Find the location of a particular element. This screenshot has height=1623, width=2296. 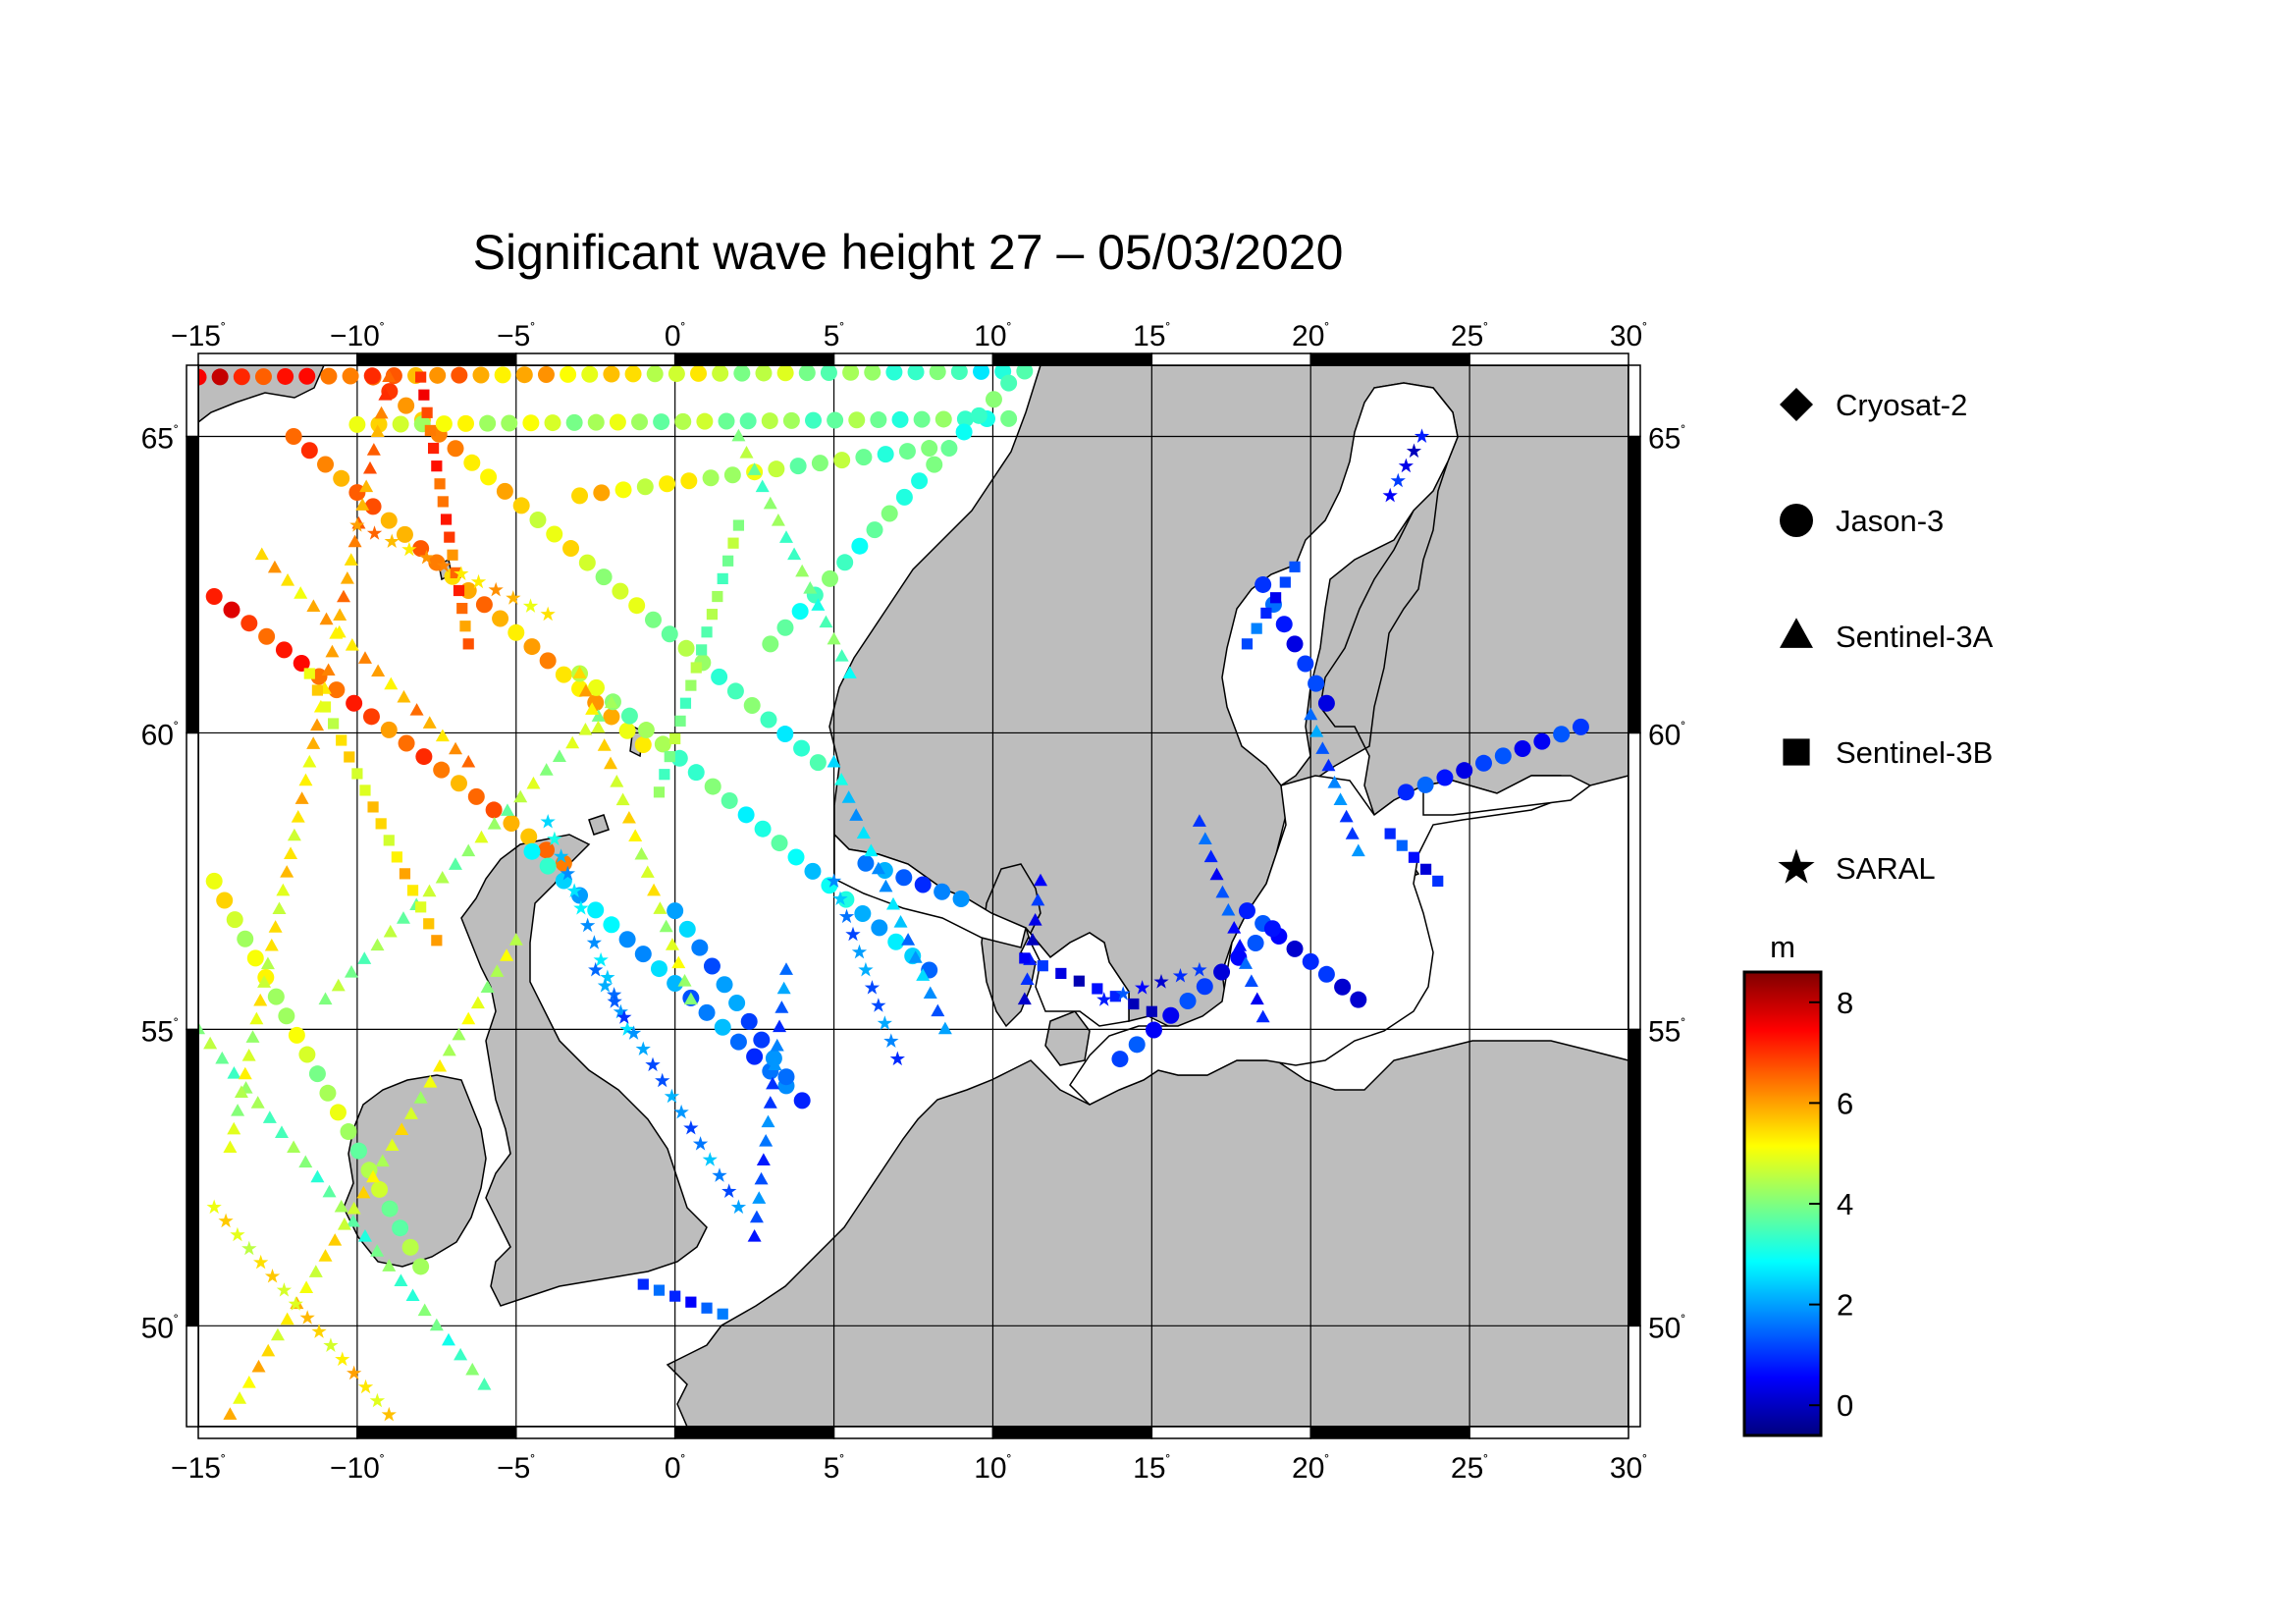

lat-tick-label-right: 50˚ is located at coordinates (1666, 1328).